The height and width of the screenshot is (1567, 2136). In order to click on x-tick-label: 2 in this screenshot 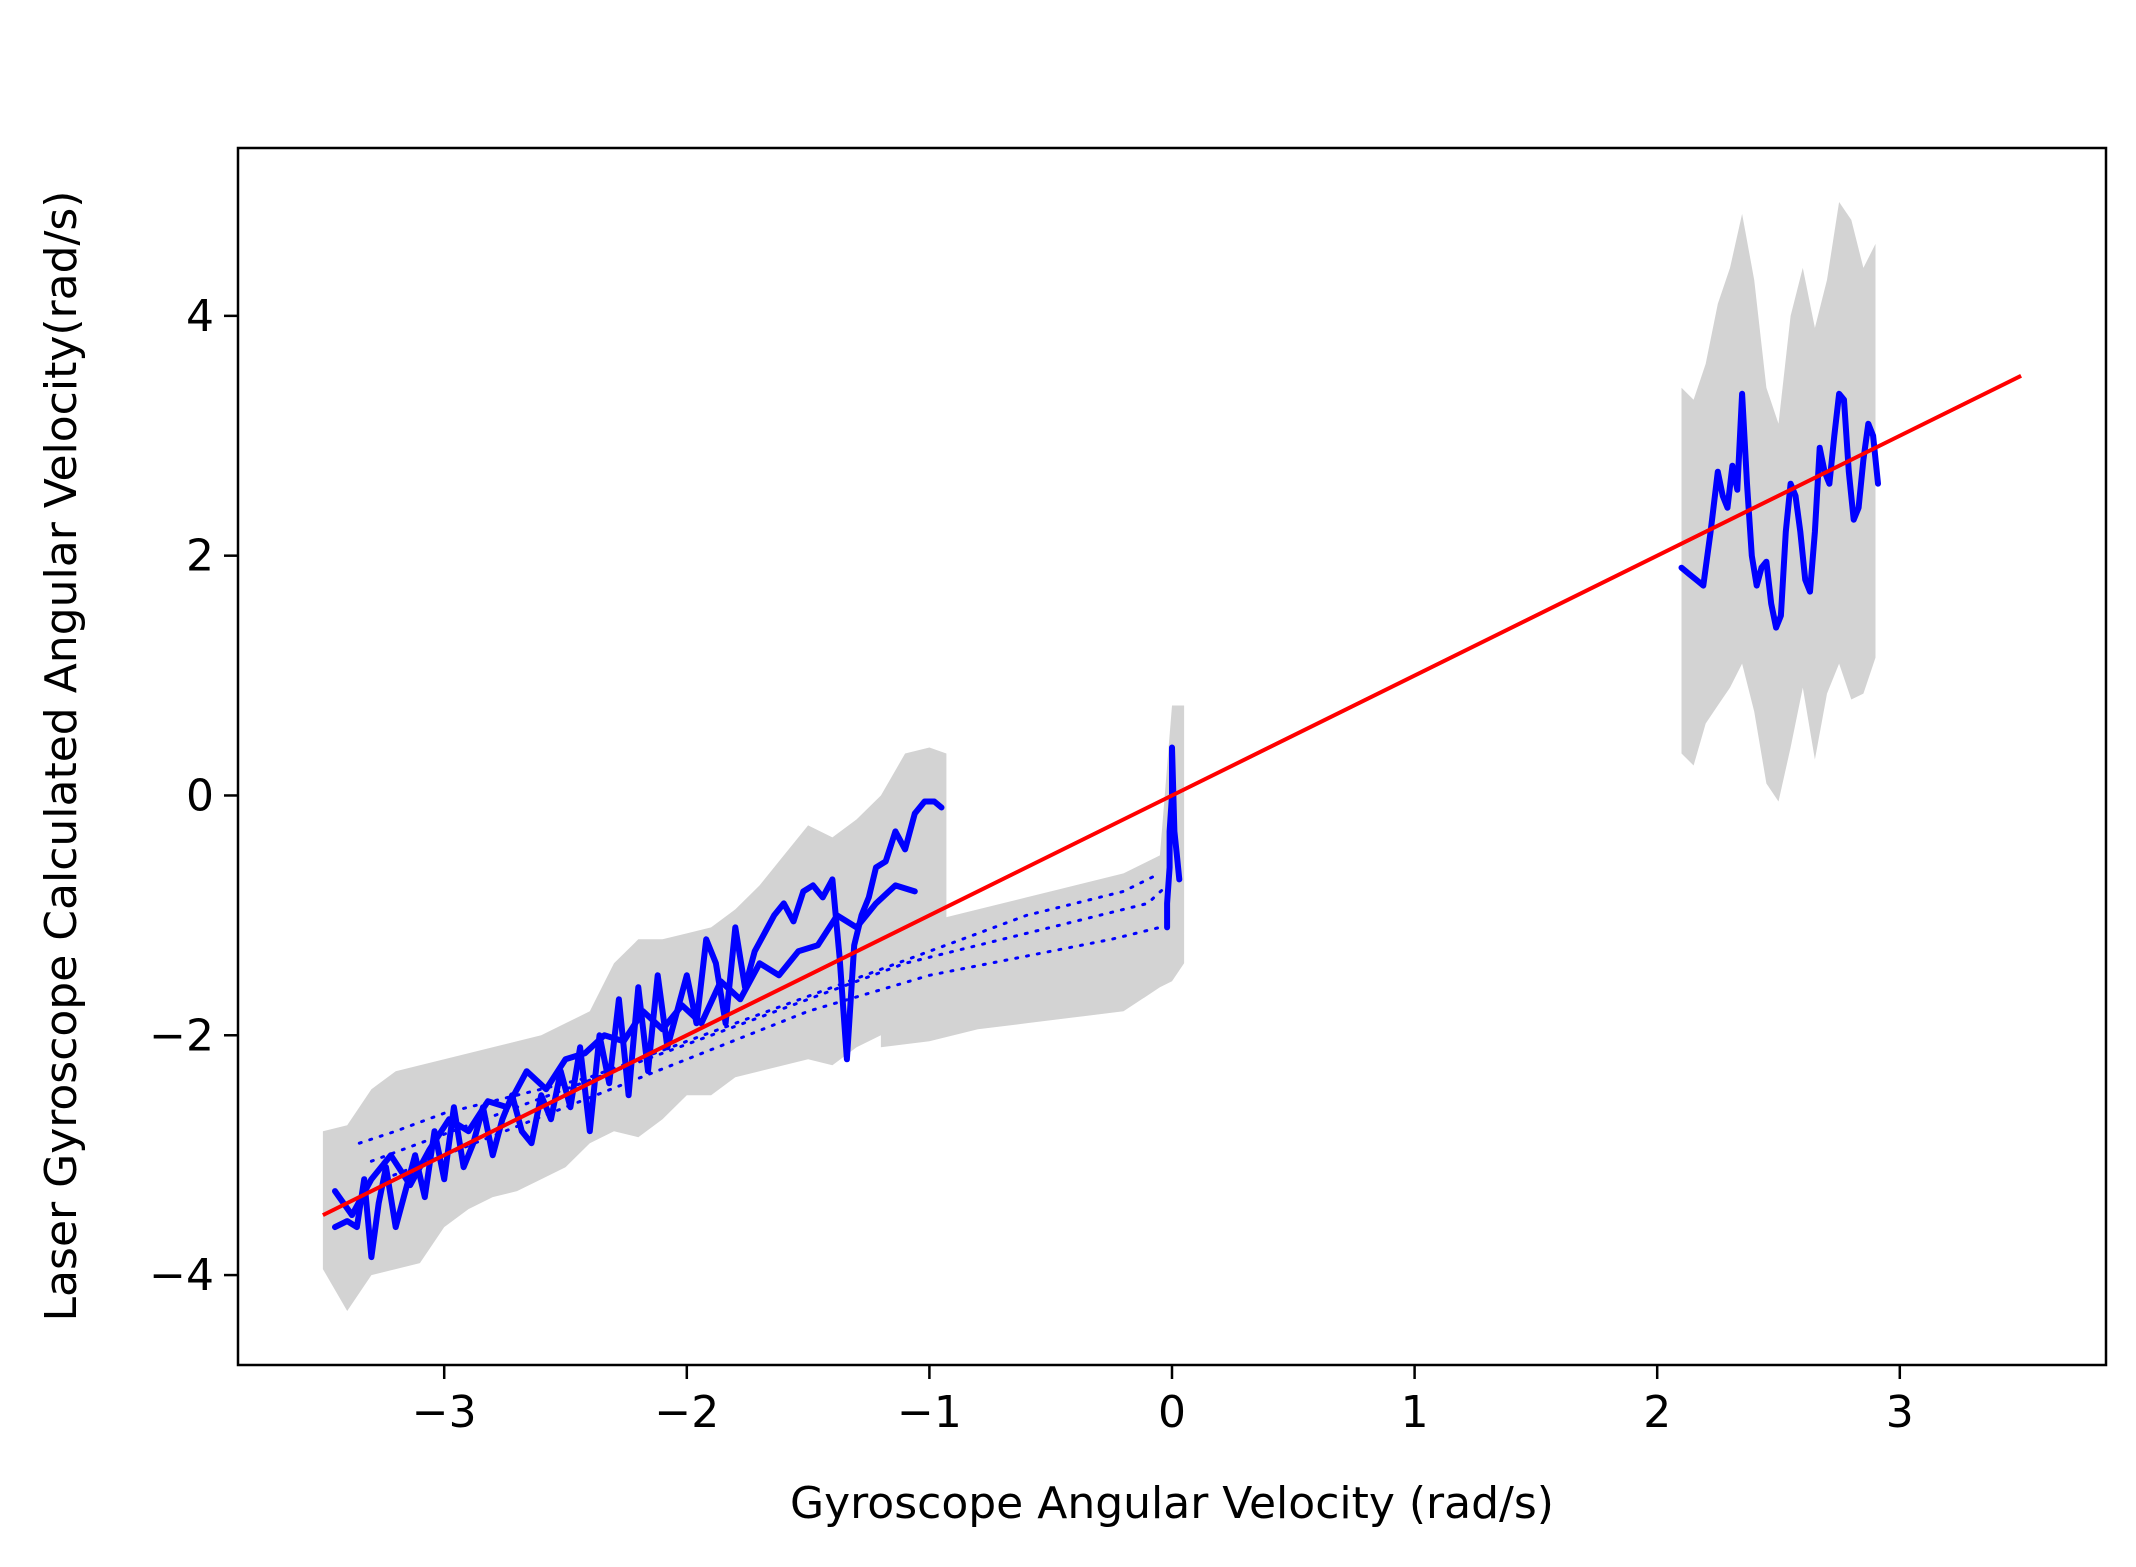, I will do `click(1657, 1412)`.